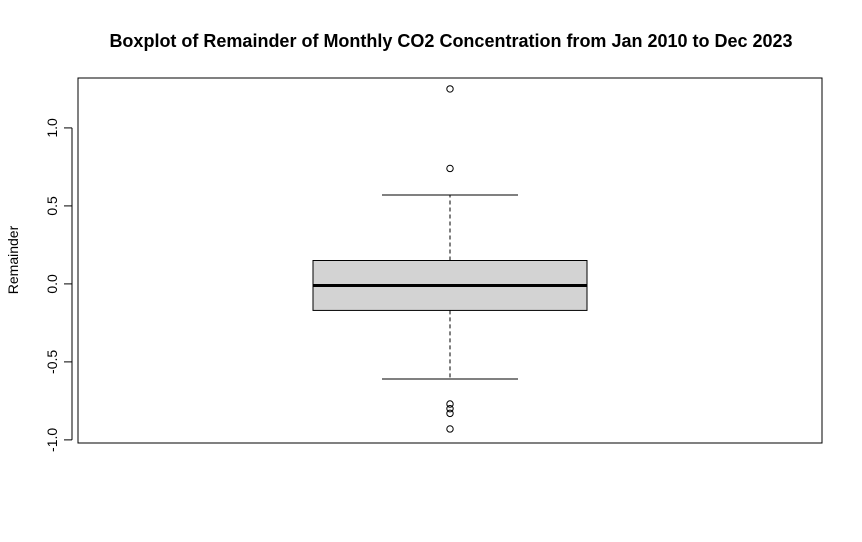 This screenshot has height=542, width=862. I want to click on y-tick-label: -1.0, so click(52, 440).